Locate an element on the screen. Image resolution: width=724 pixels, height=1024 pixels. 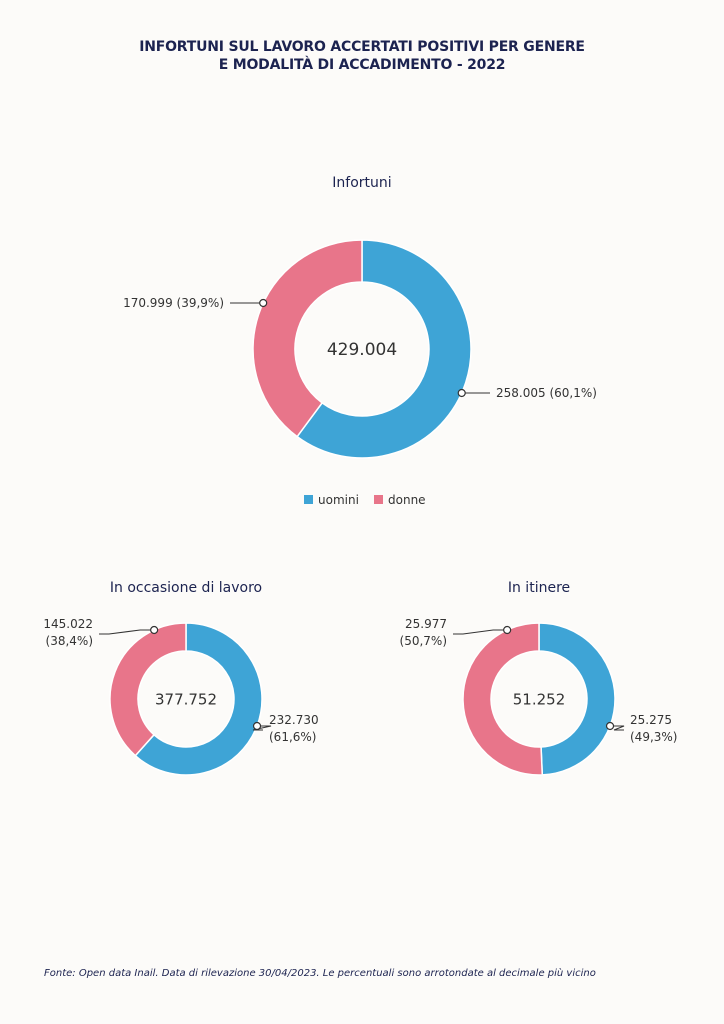
legend-label-uomini: uomini is located at coordinates (338, 500).